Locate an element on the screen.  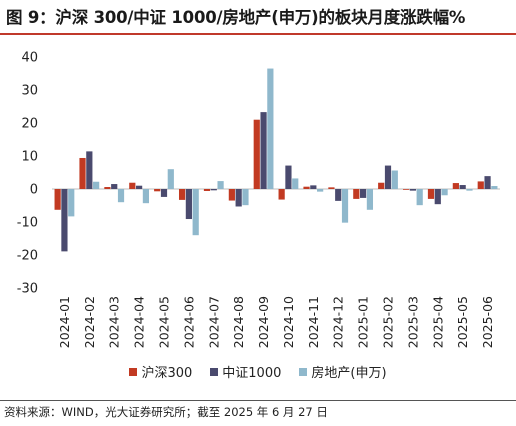
y-tick-label: -10 is located at coordinates (27, 223).